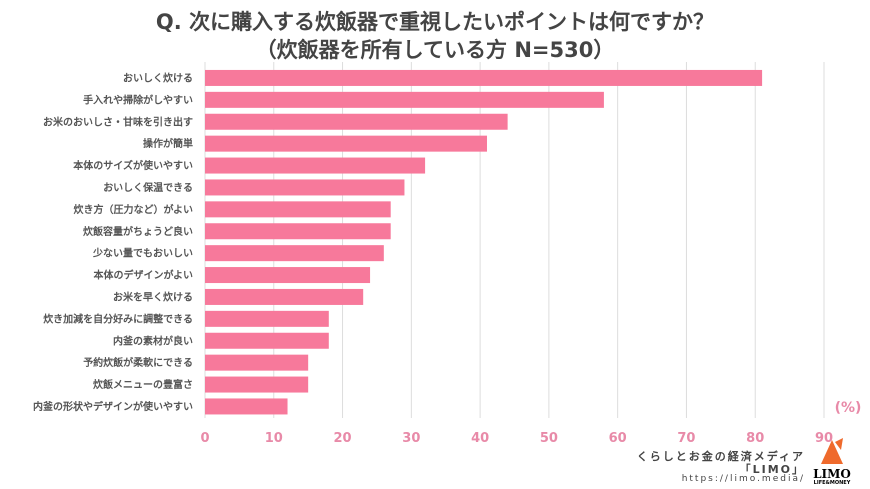 The image size is (870, 489). Describe the element at coordinates (138, 362) in the screenshot. I see `category-label: 予約炊飯が柔軟にできる` at that location.